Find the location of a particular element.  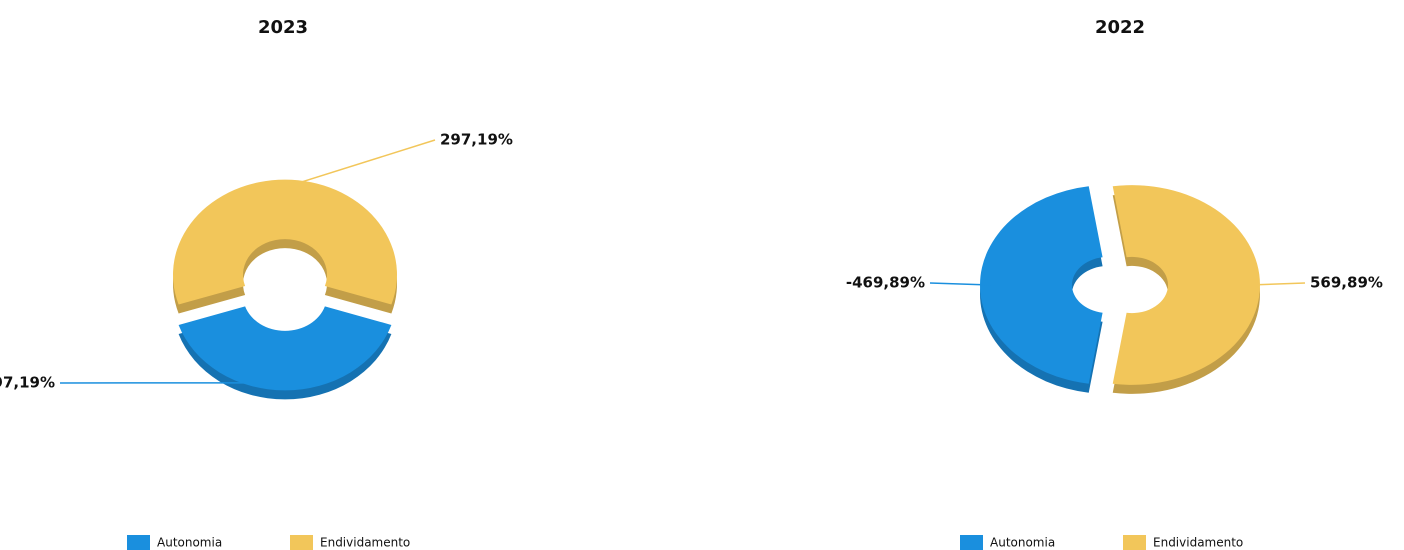

value-label: -197,19% is located at coordinates (27, 383).